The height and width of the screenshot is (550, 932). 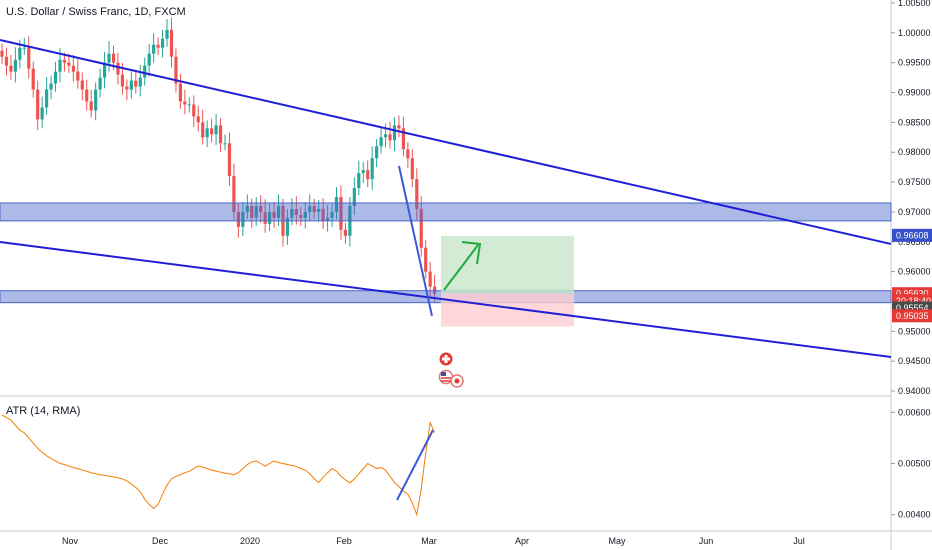 I want to click on swiss-cross-h, so click(x=446, y=359).